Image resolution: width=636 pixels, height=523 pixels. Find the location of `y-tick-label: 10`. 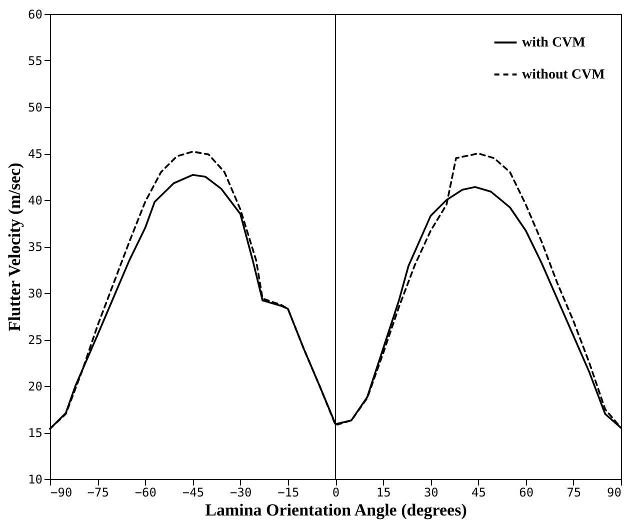

y-tick-label: 10 is located at coordinates (35, 479).